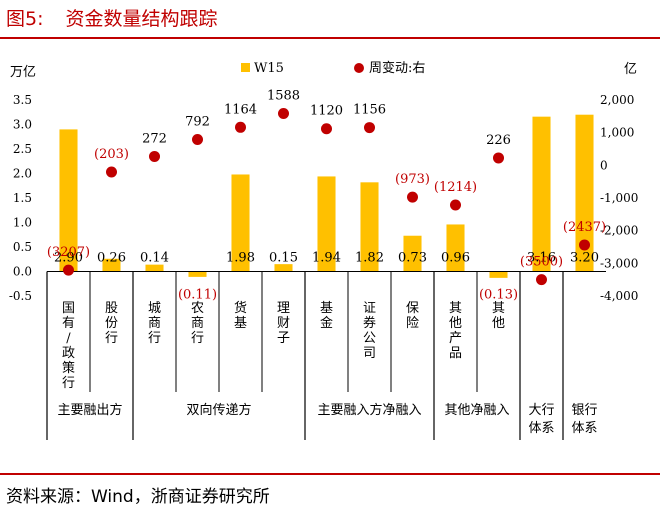 The width and height of the screenshot is (660, 511). What do you see at coordinates (25, 19) in the screenshot?
I see `figure-number: 图5:` at bounding box center [25, 19].